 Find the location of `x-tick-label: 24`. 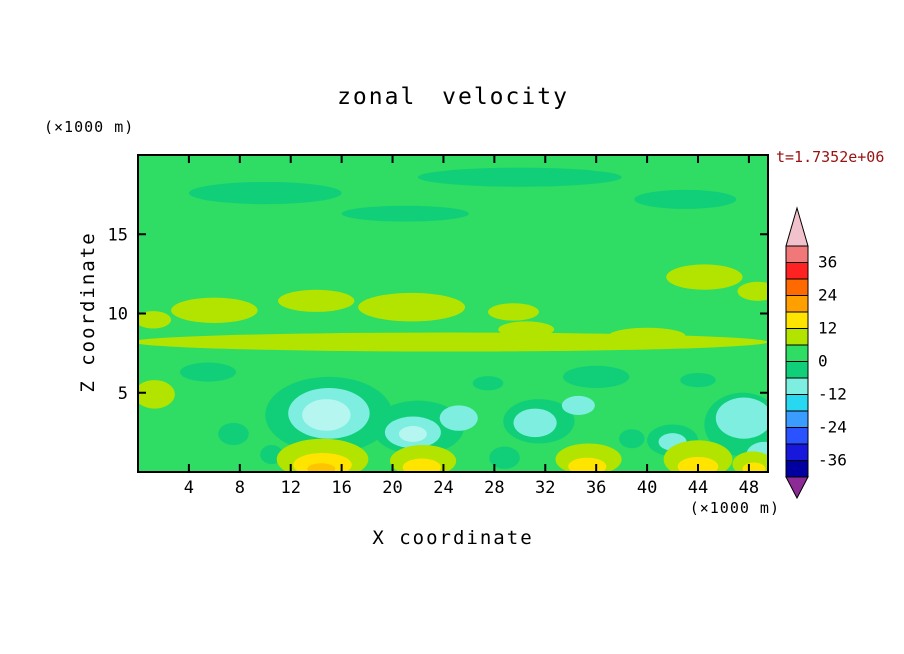

x-tick-label: 24 is located at coordinates (443, 488).